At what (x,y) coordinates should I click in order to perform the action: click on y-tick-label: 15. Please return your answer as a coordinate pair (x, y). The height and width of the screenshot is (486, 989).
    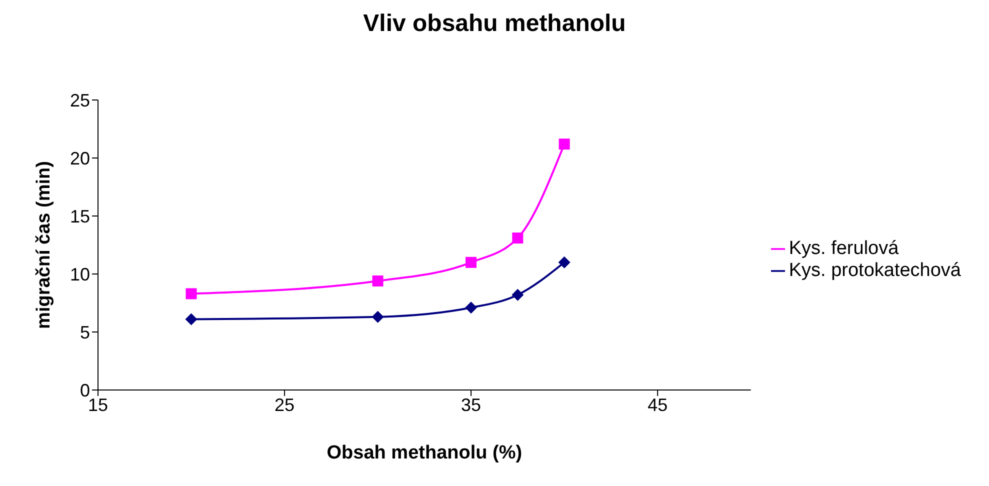
    Looking at the image, I should click on (80, 216).